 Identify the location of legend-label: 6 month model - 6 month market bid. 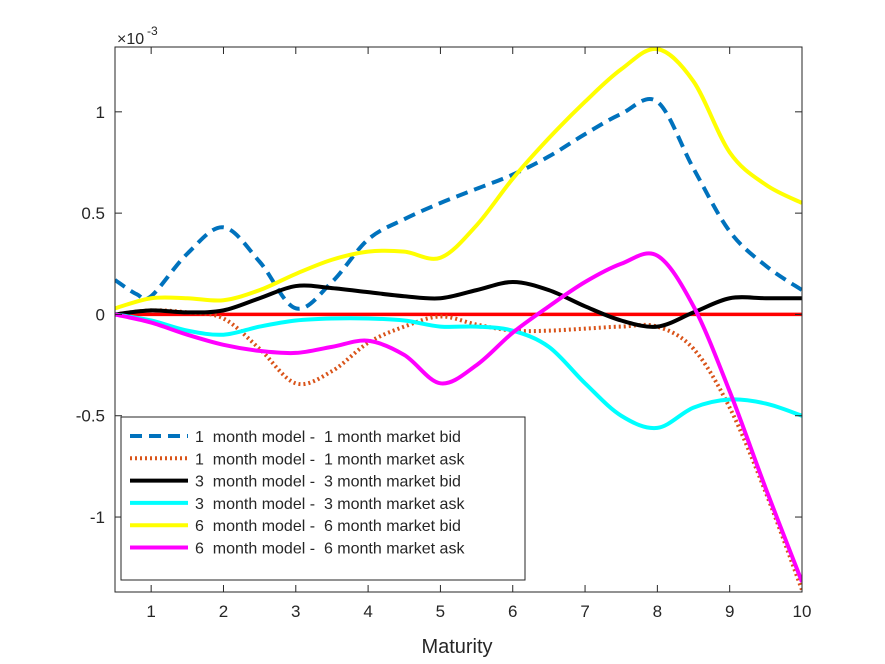
(328, 526).